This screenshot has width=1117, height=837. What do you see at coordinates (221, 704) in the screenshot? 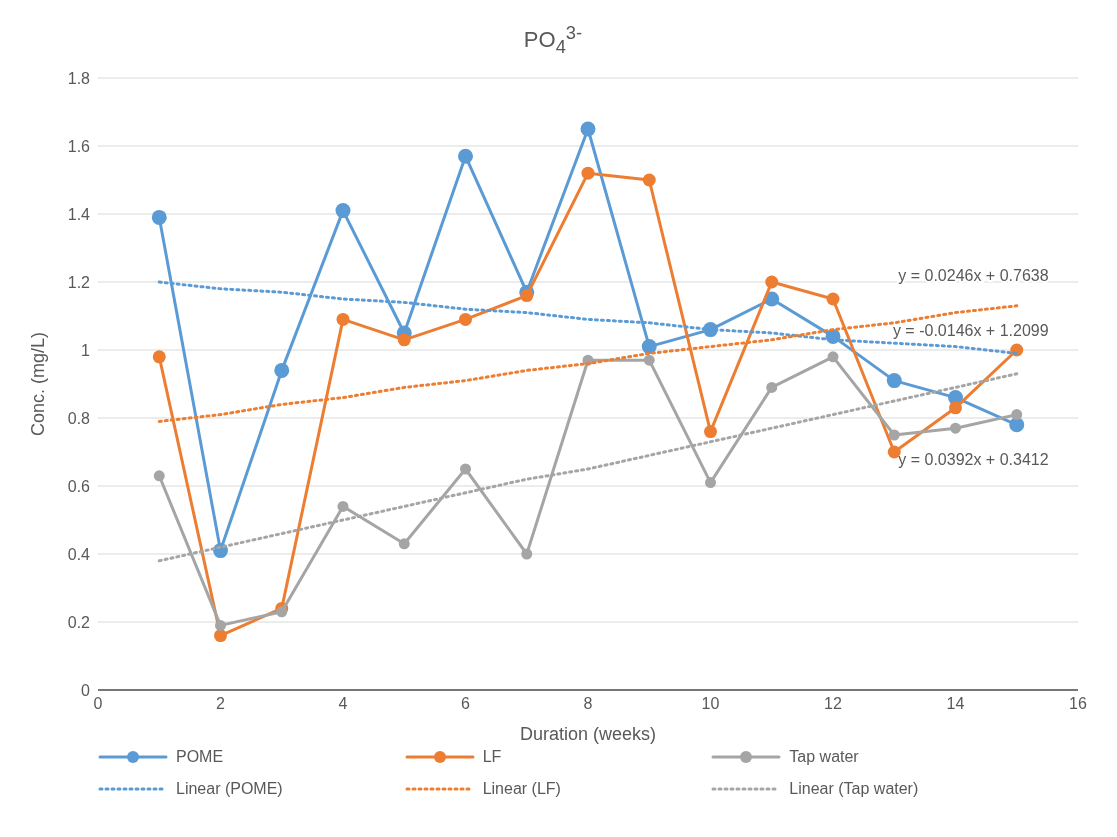
I see `x-tick-label: 2` at bounding box center [221, 704].